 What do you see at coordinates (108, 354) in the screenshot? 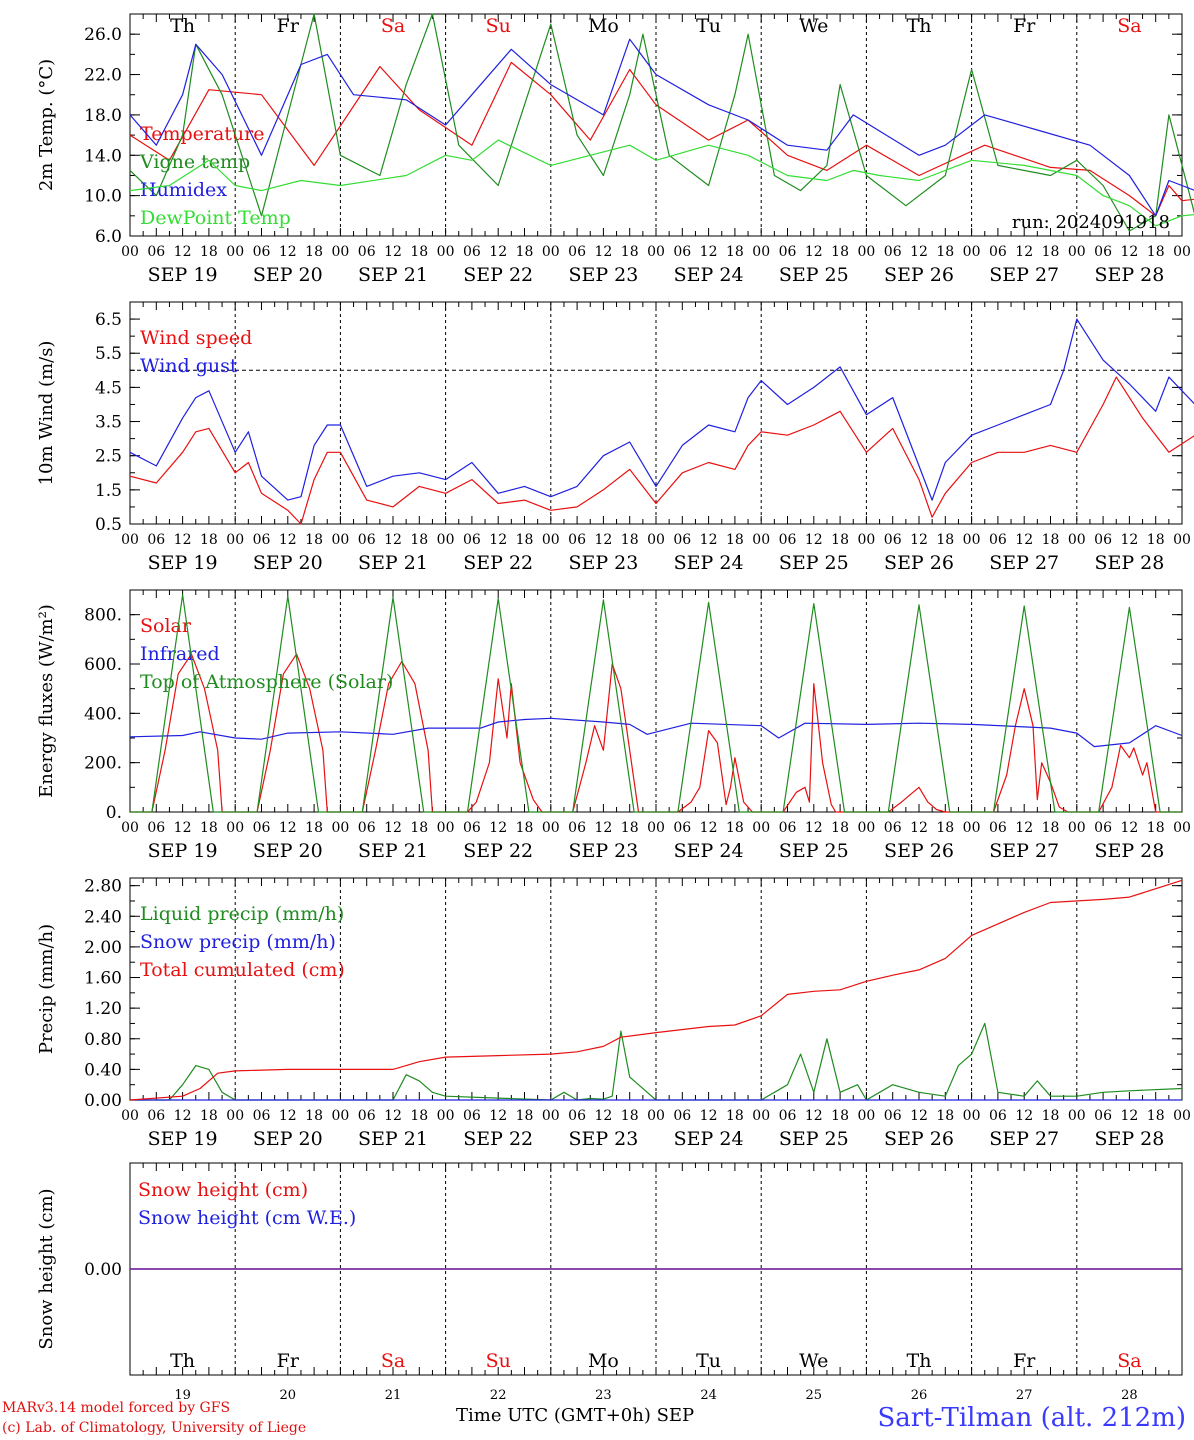
I see `y-tick-label: 5.5` at bounding box center [108, 354].